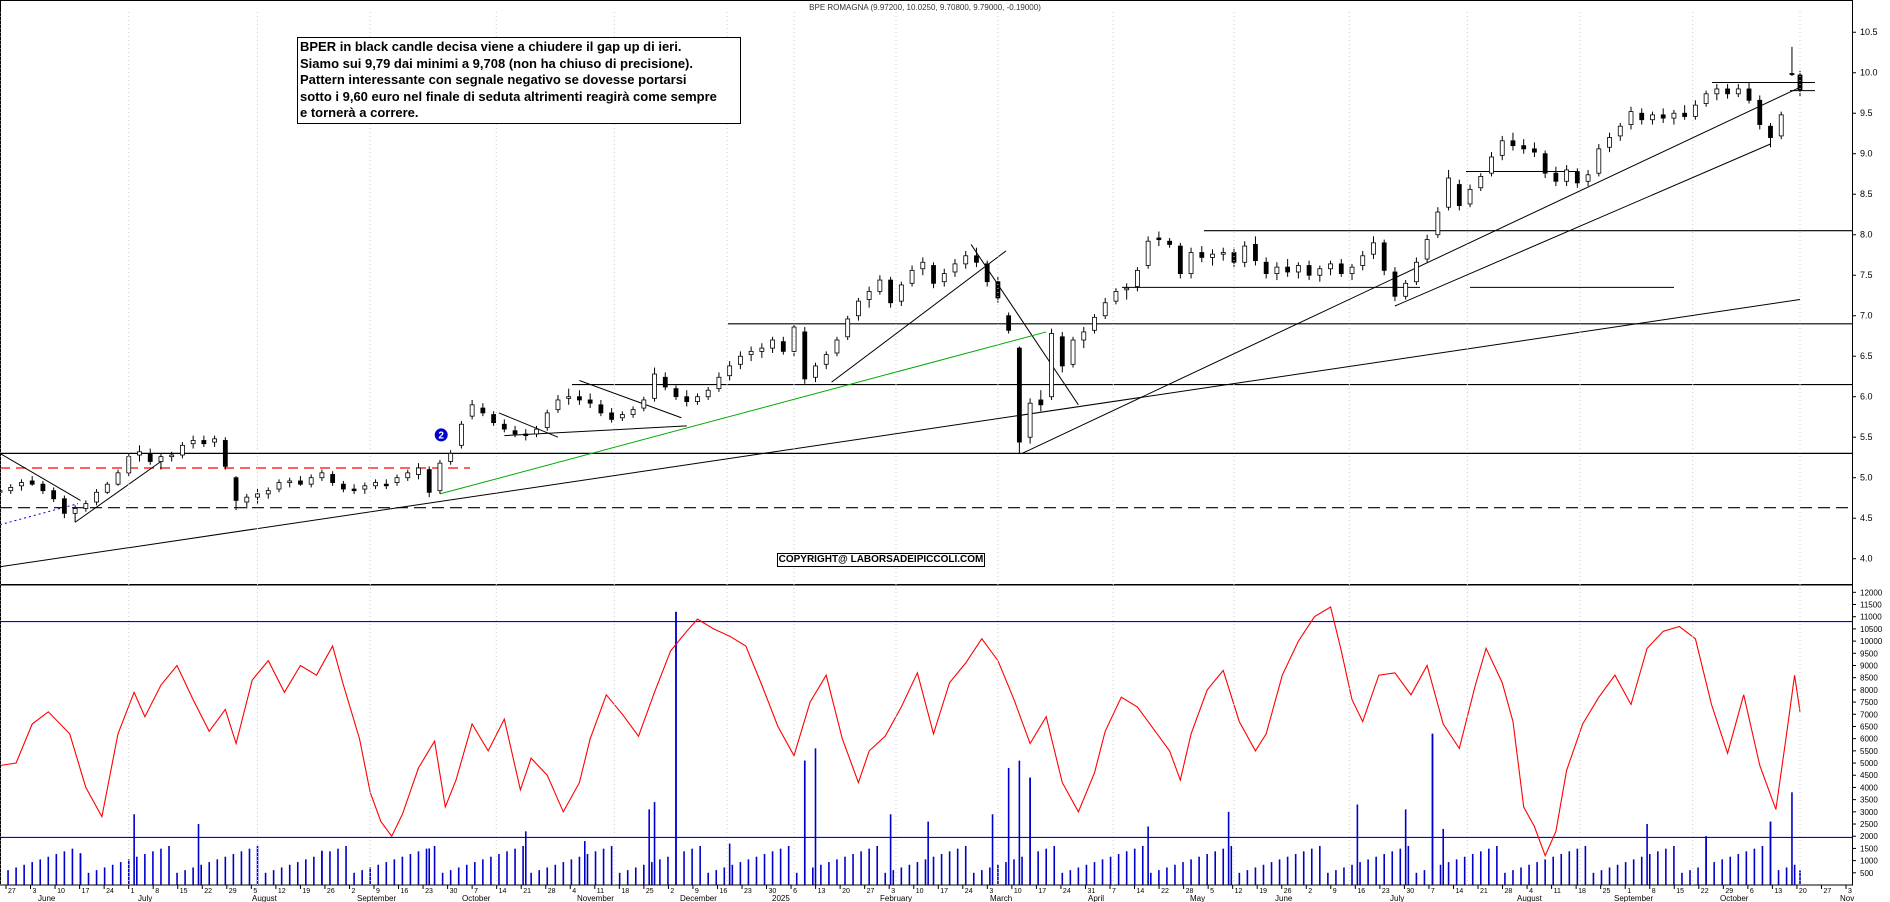 This screenshot has width=1890, height=902. Describe the element at coordinates (1042, 891) in the screenshot. I see `day-tick-label: 17` at that location.